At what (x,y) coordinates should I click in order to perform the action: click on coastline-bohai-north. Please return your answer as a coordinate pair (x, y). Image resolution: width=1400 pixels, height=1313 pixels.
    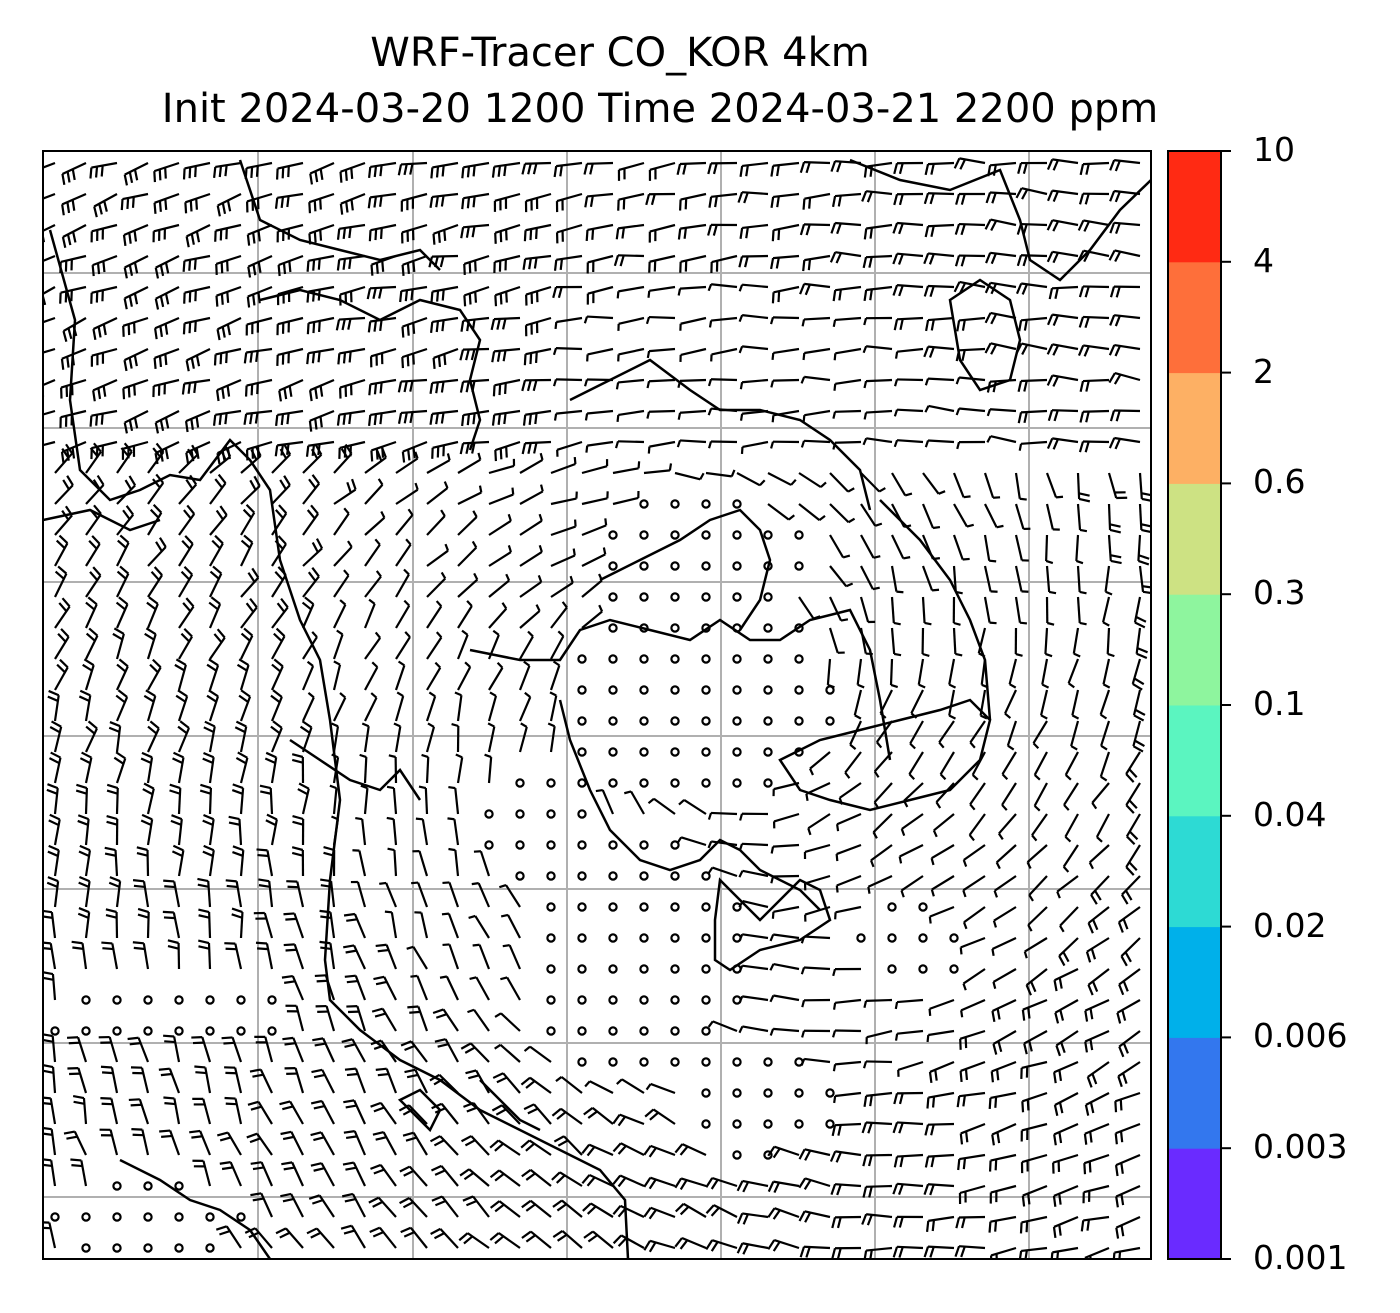
    Looking at the image, I should click on (370, 369).